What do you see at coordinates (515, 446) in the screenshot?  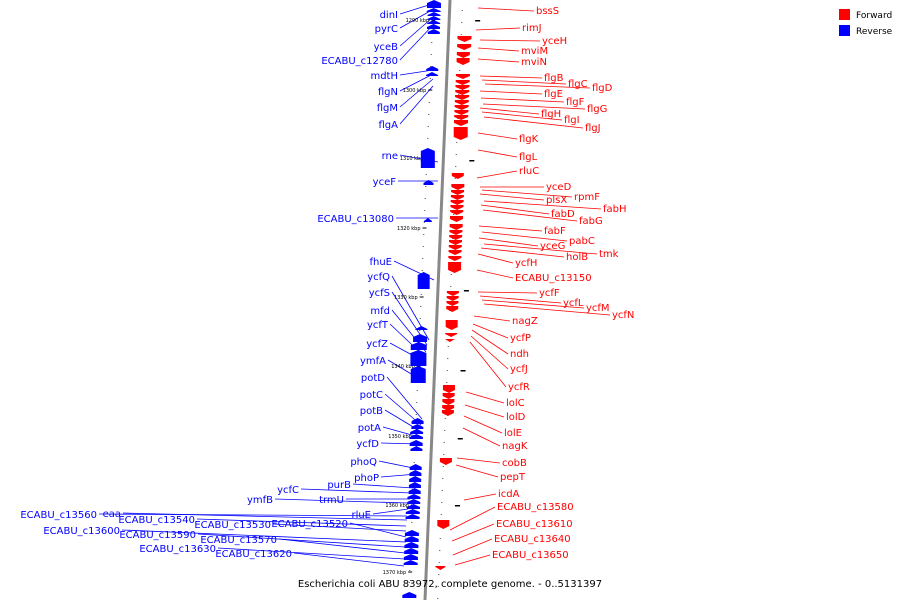 I see `gene-label-nagk: nagK` at bounding box center [515, 446].